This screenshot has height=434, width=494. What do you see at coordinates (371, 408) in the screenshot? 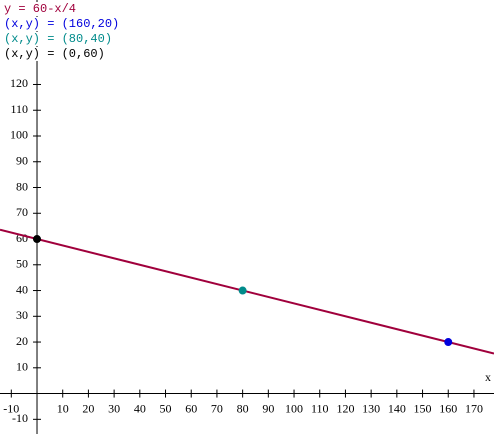
I see `x-tick-label: 130` at bounding box center [371, 408].